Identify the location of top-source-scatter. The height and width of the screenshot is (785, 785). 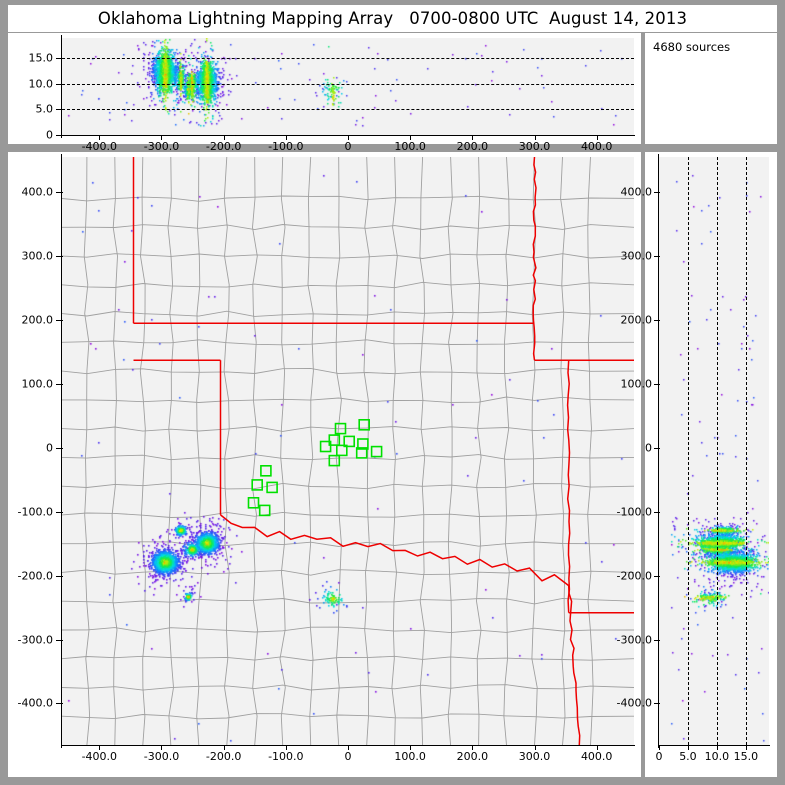
(348, 86).